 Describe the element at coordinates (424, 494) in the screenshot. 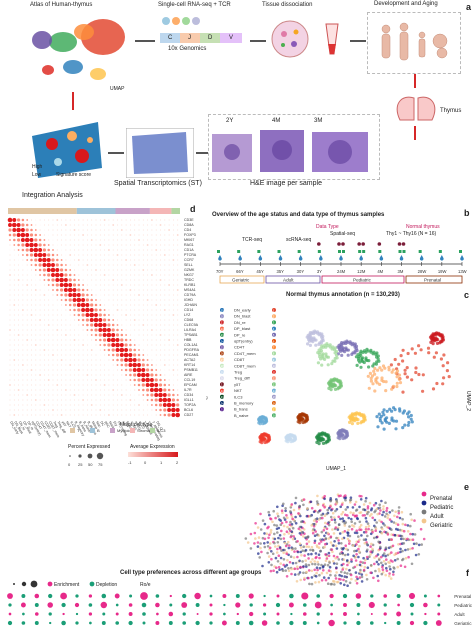

I see `age-legend-swatch` at that location.